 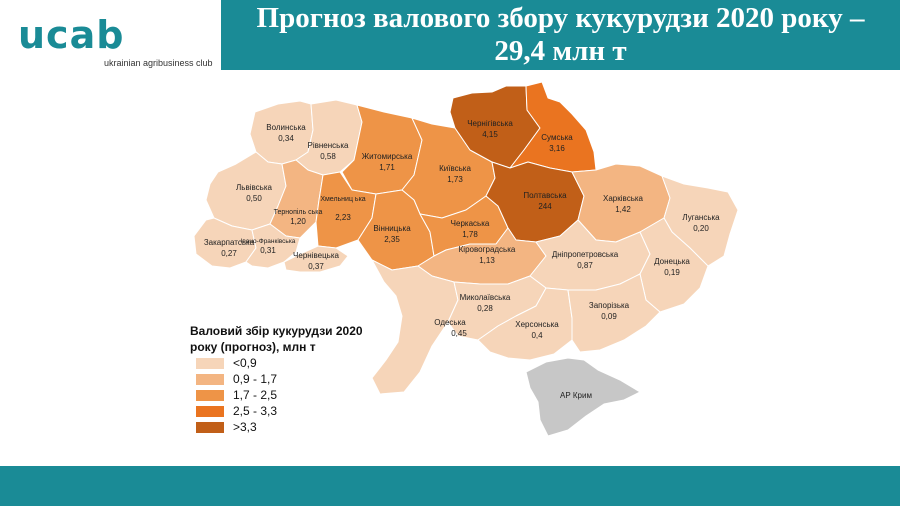 I want to click on label-zakarpatska-value: 0,27, so click(x=229, y=253).